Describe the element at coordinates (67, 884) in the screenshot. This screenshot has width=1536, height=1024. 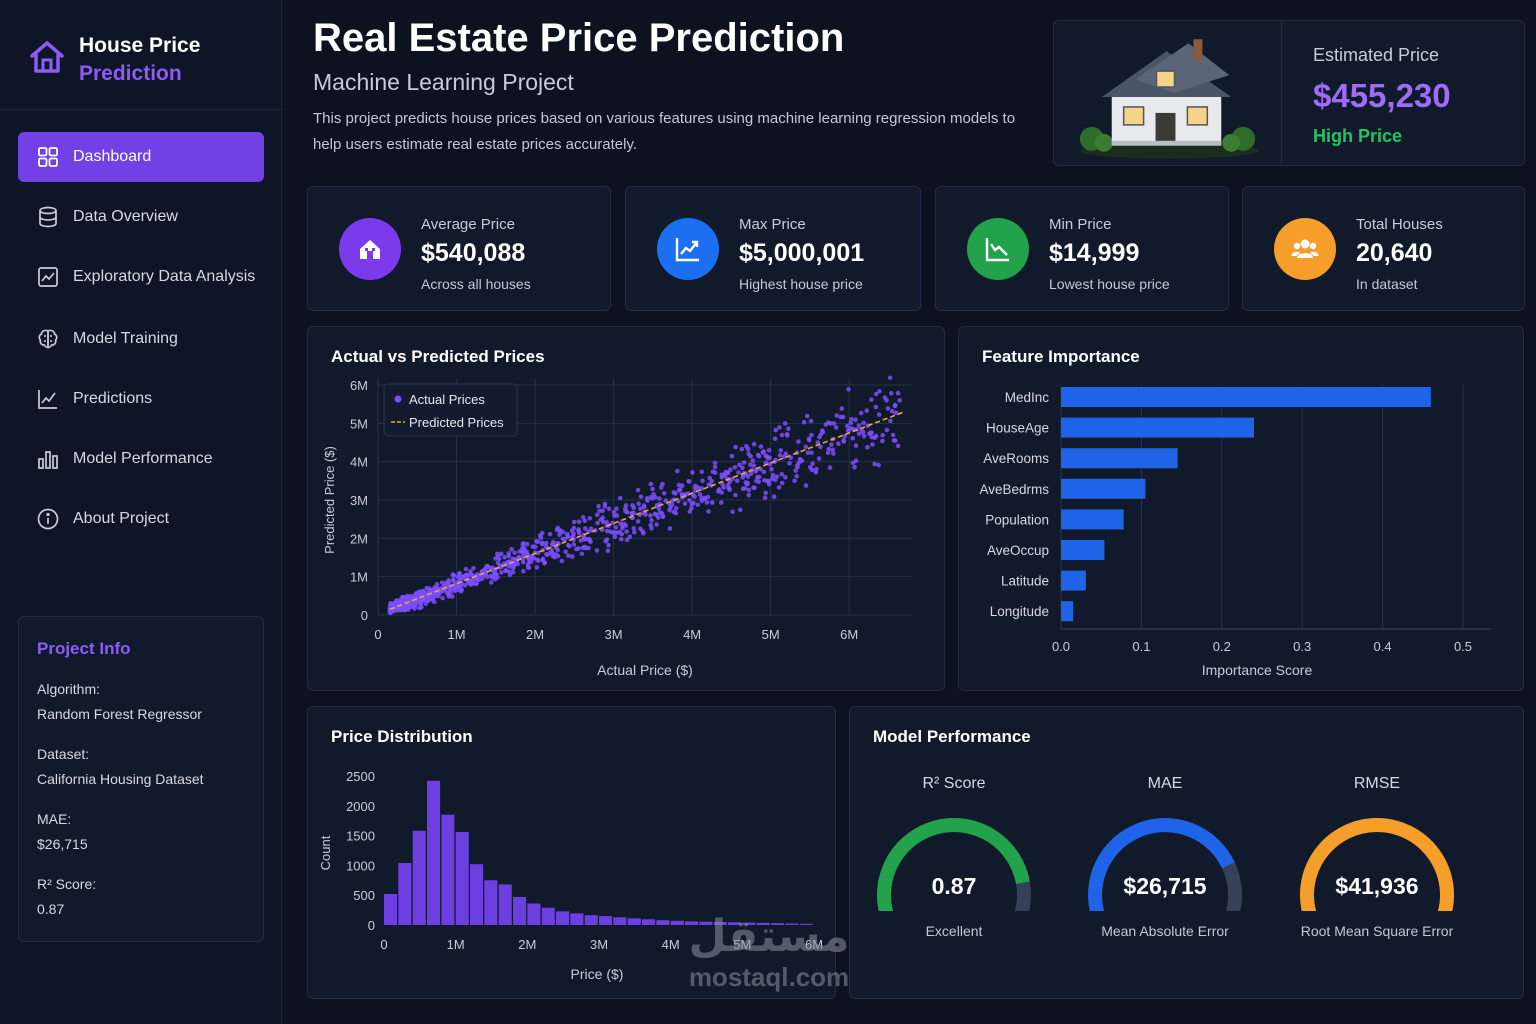
I see `r2-label: R² Score:` at that location.